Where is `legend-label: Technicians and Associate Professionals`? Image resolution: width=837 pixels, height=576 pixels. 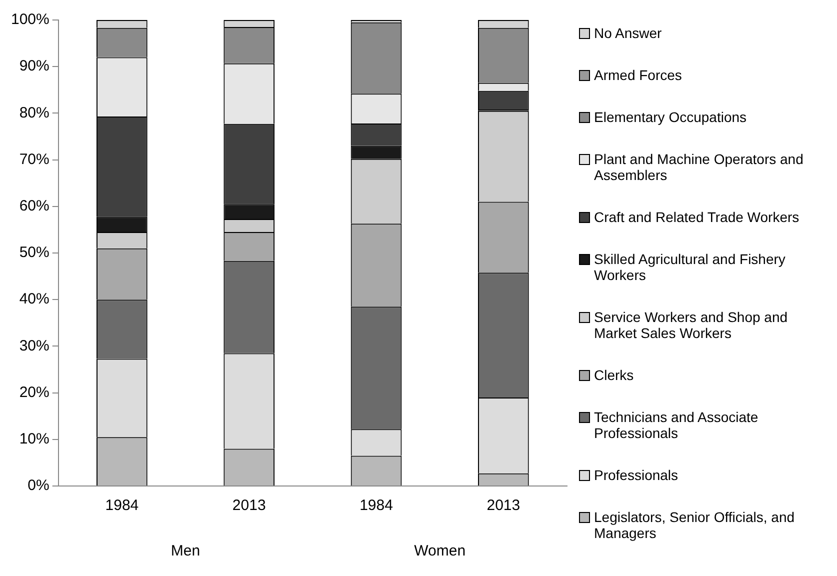 legend-label: Technicians and Associate Professionals is located at coordinates (677, 425).